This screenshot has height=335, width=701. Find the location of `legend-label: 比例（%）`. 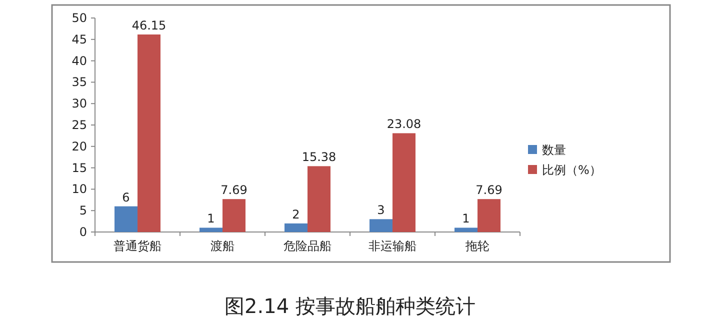

legend-label: 比例（%） is located at coordinates (572, 170).